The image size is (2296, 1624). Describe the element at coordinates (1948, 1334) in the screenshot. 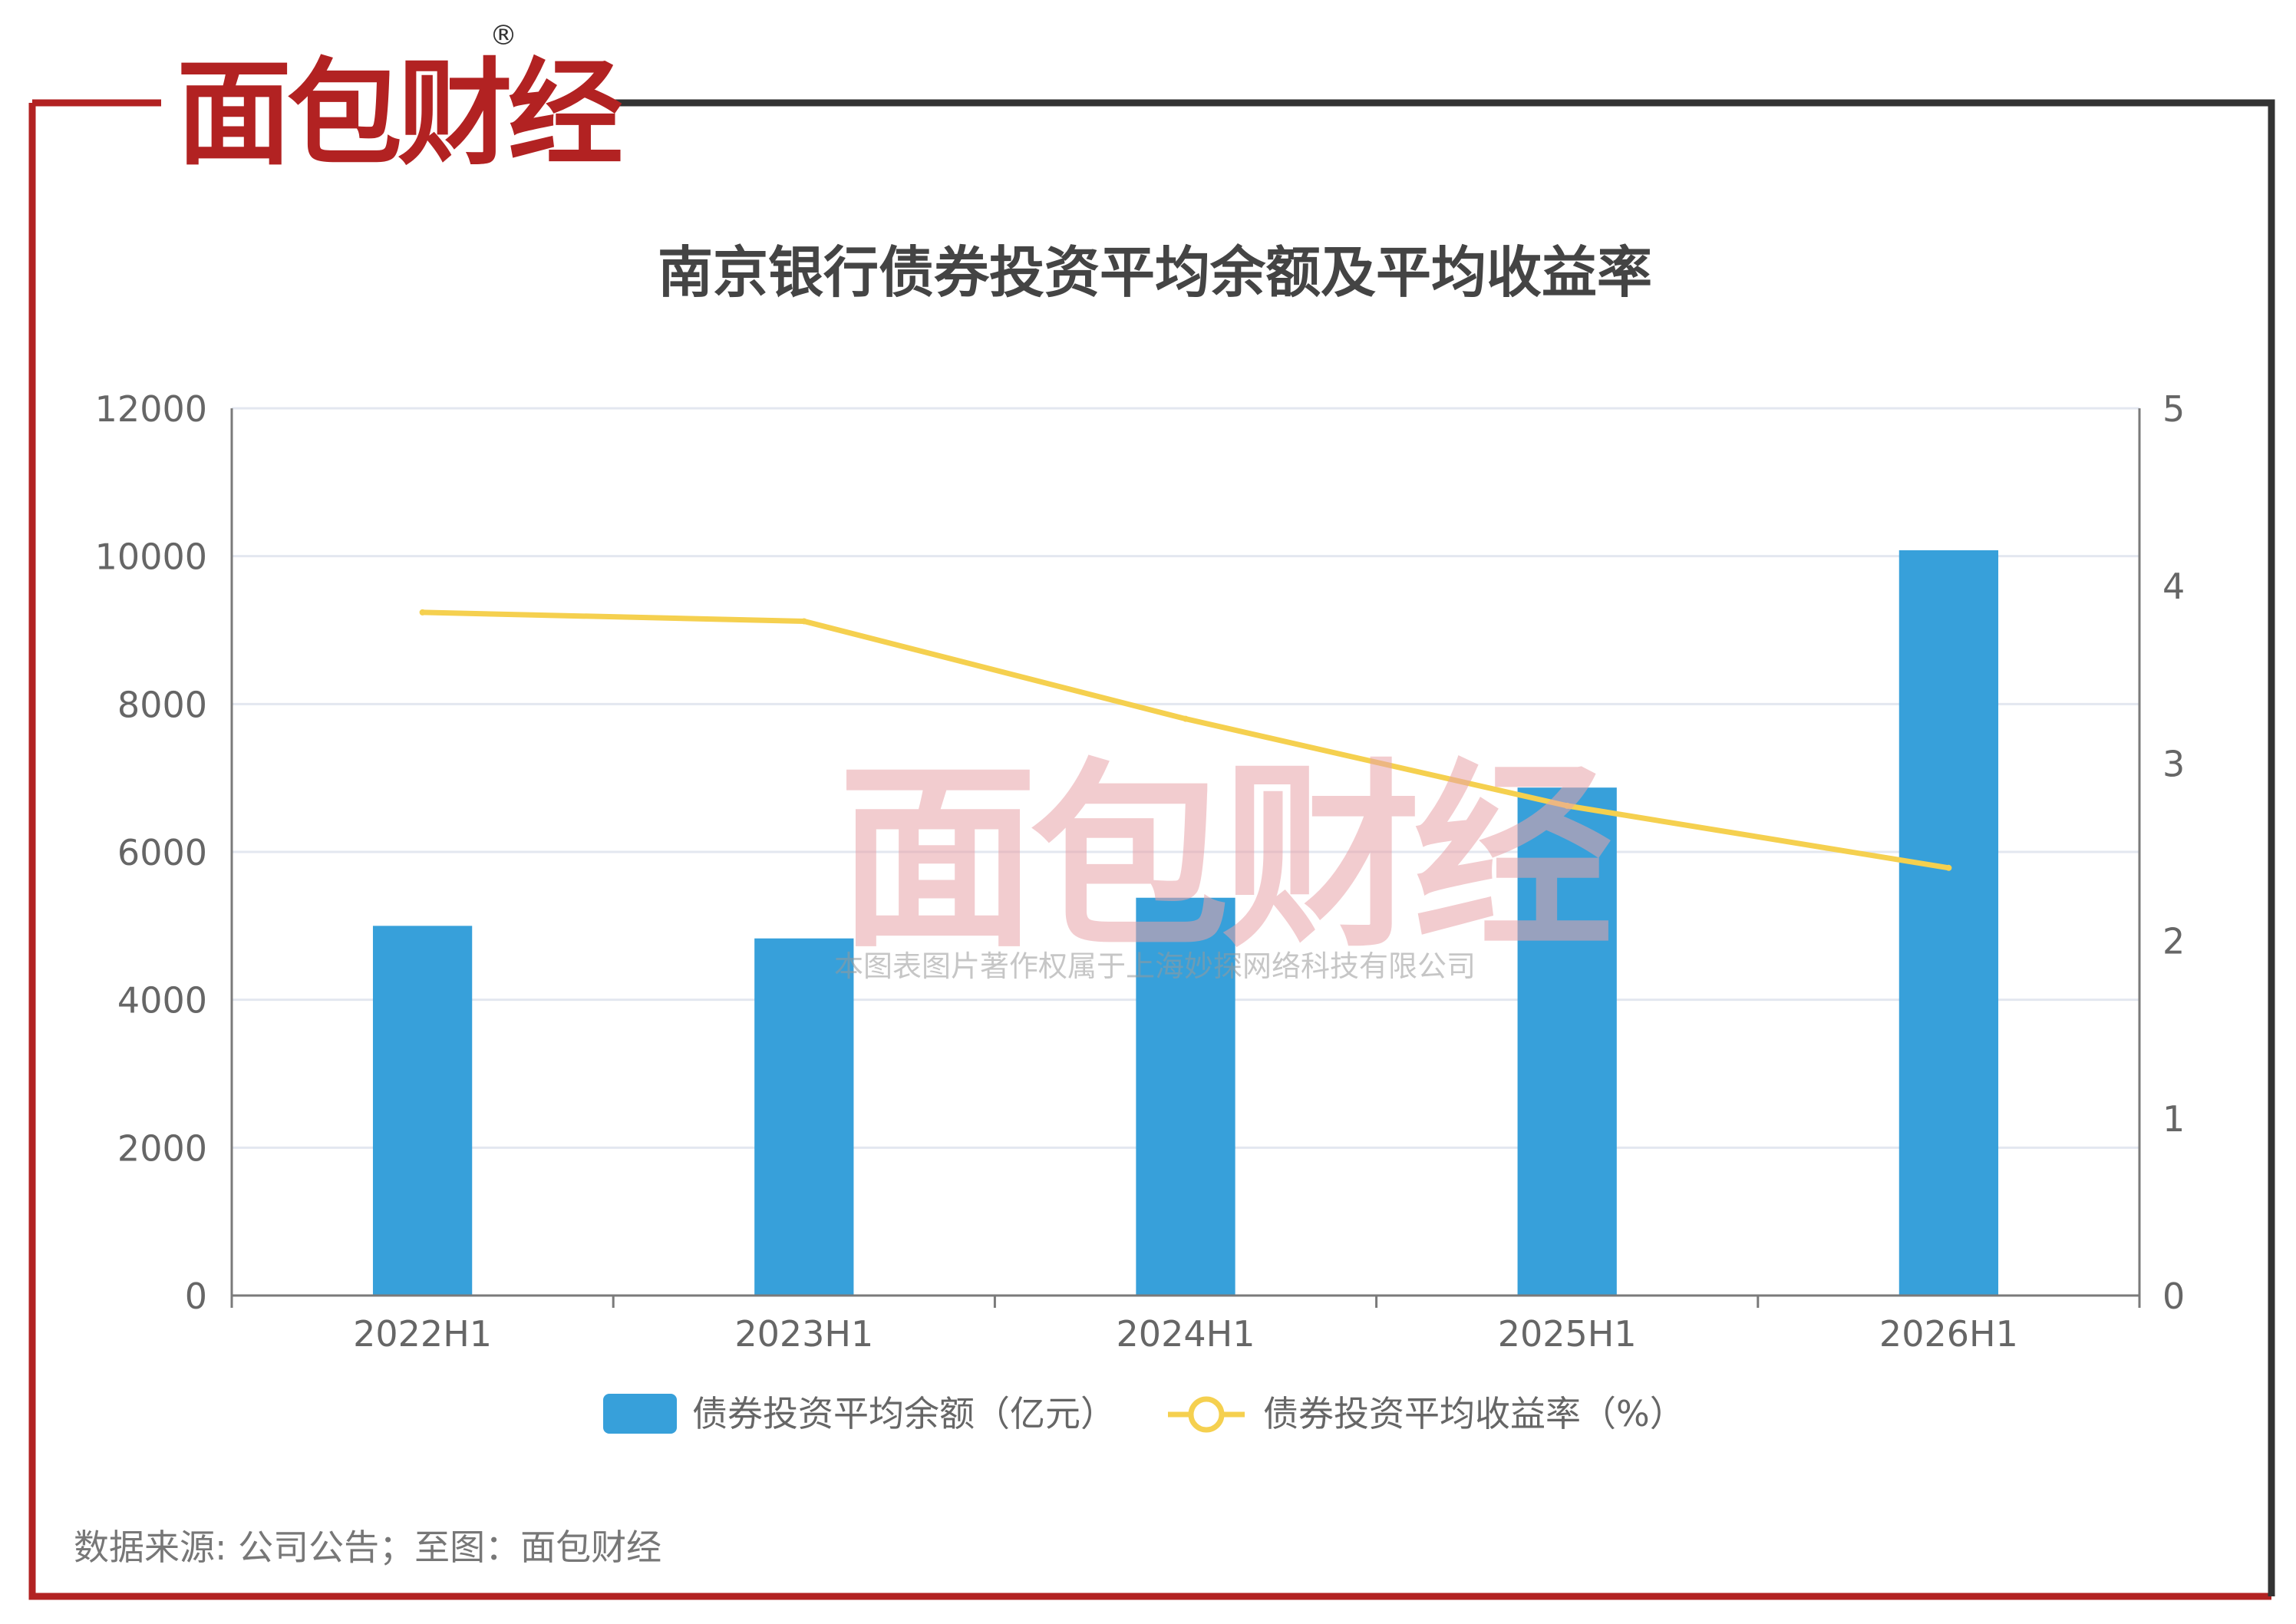

I see `x-tick-label: 2026H1` at that location.